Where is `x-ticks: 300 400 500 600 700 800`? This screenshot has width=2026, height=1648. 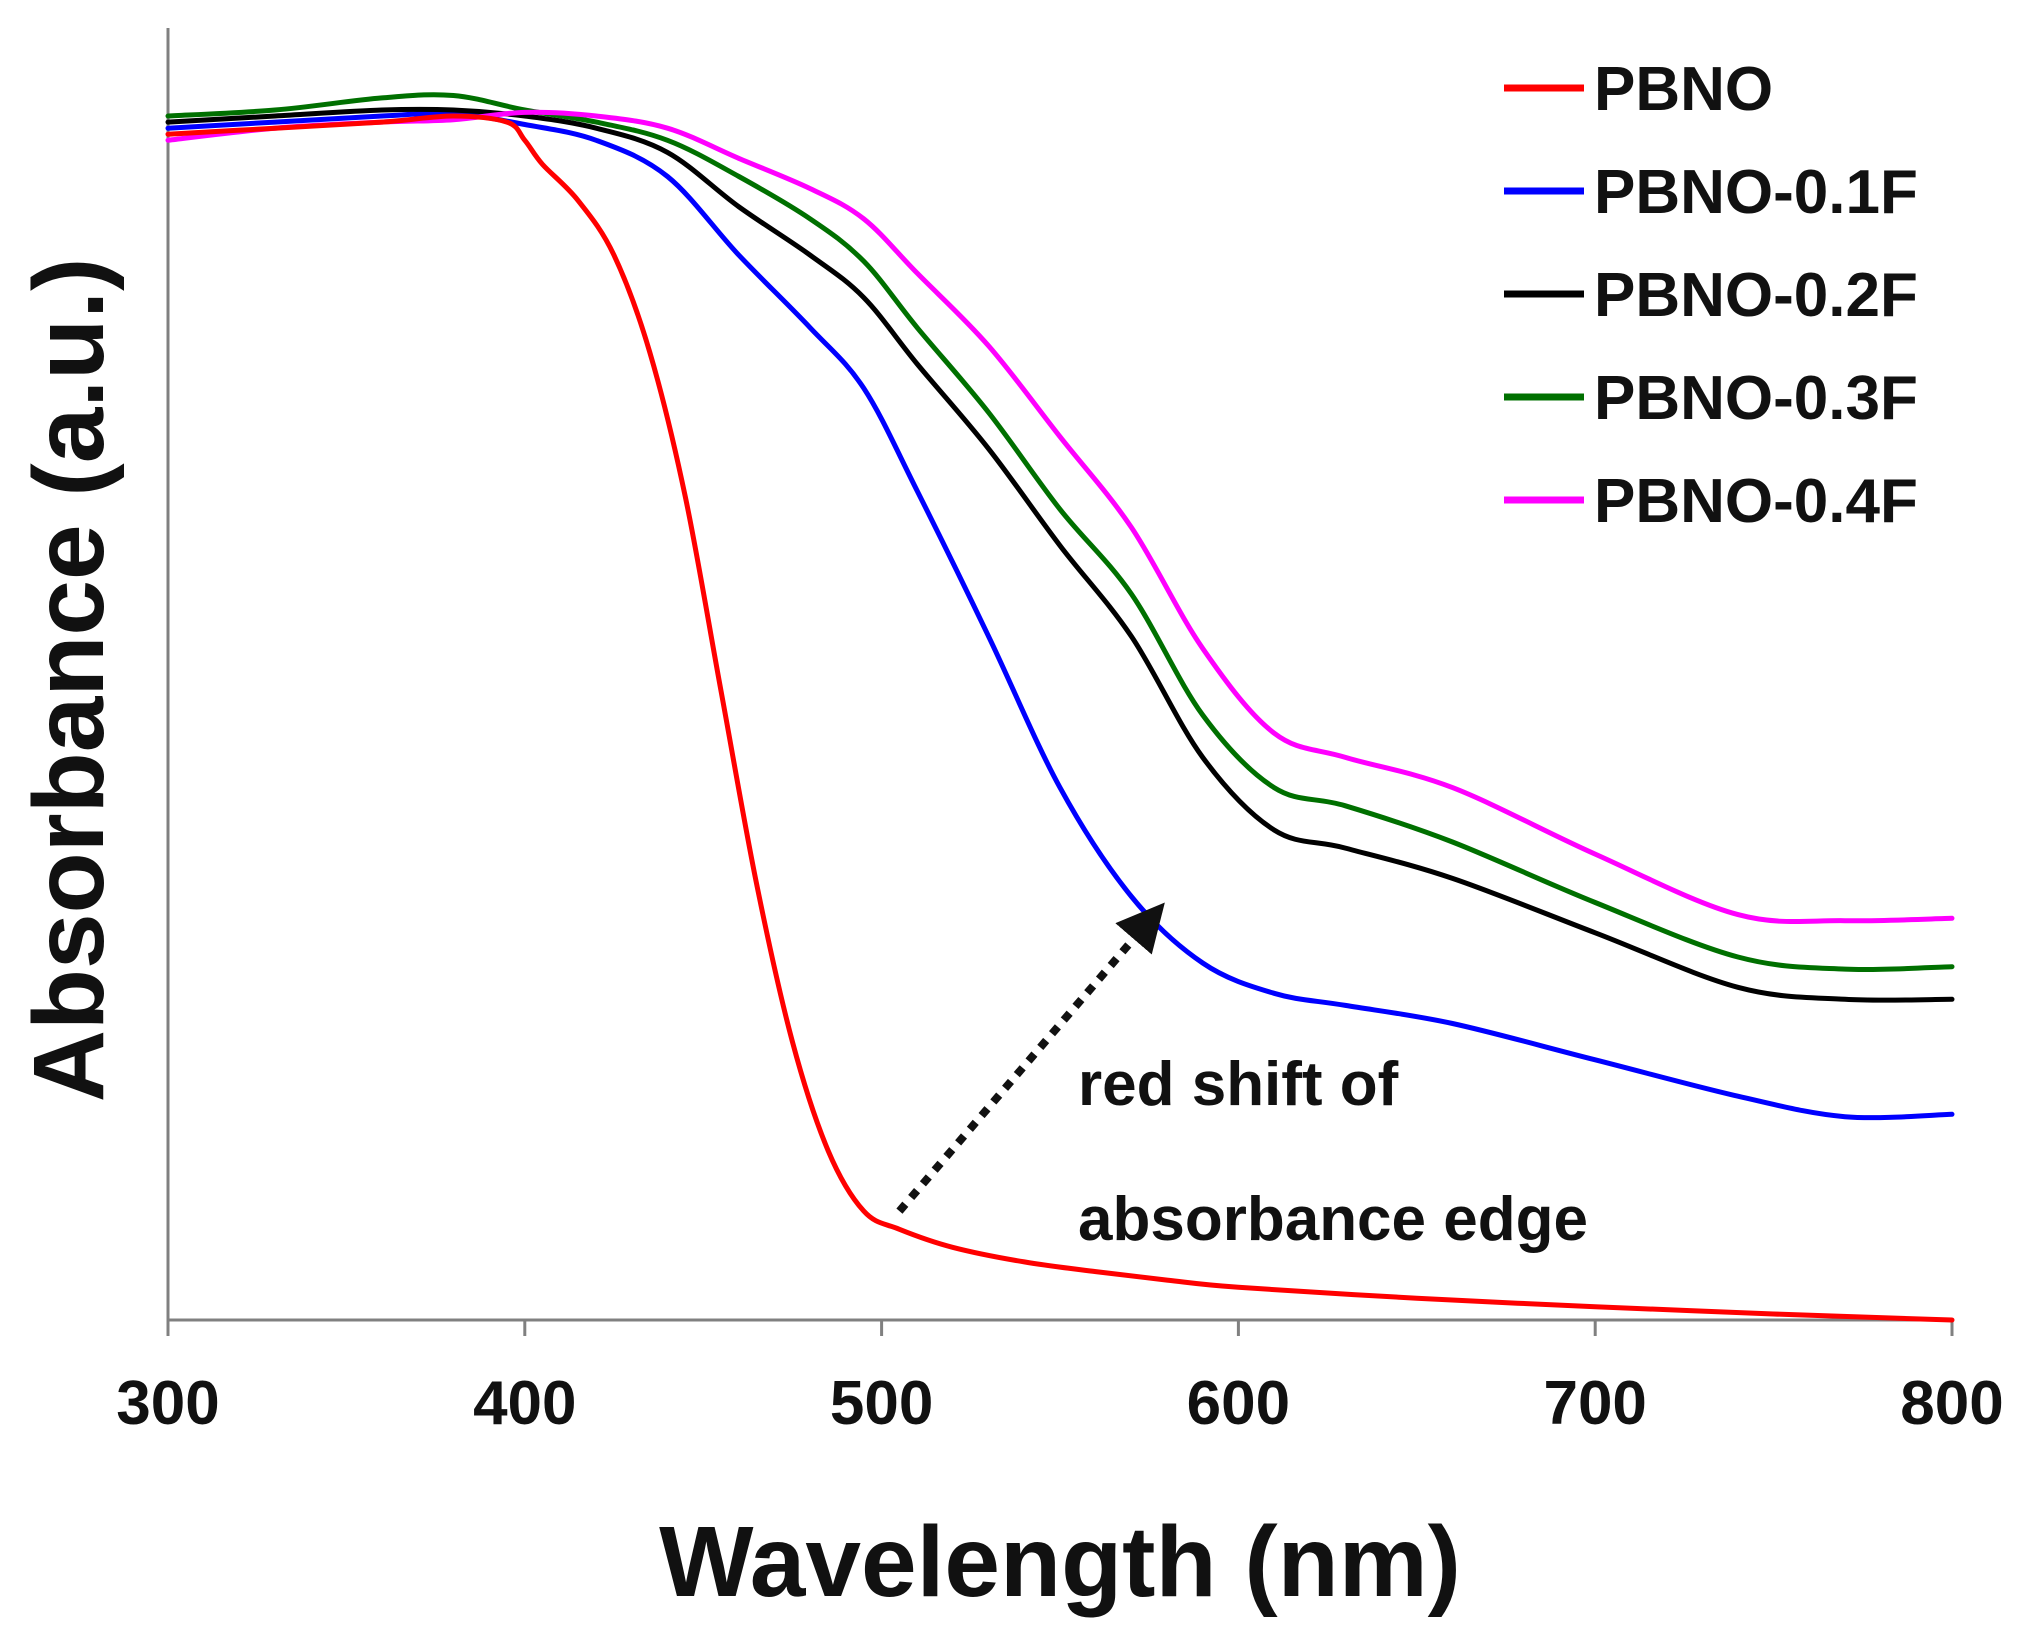 x-ticks: 300 400 500 600 700 800 is located at coordinates (1060, 1379).